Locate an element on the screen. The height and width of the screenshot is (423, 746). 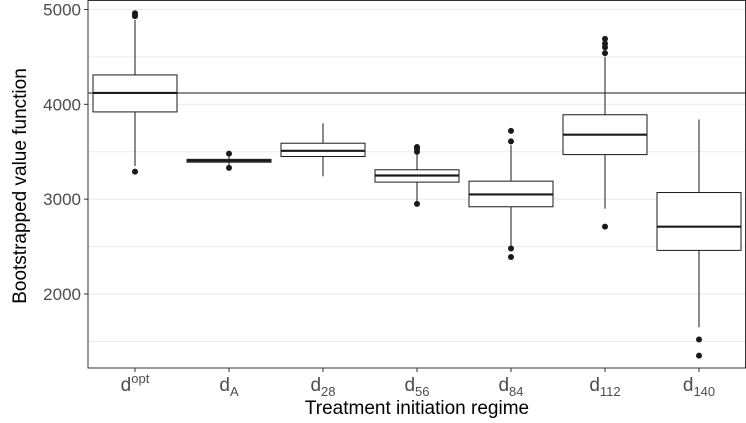
box is located at coordinates (699, 221).